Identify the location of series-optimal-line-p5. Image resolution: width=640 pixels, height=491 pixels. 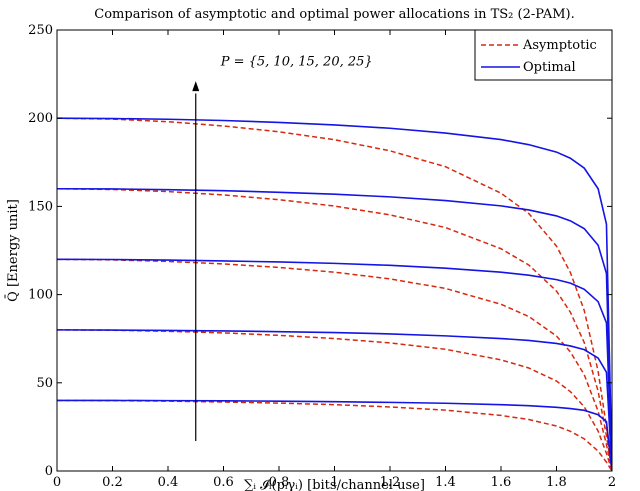
(334, 435).